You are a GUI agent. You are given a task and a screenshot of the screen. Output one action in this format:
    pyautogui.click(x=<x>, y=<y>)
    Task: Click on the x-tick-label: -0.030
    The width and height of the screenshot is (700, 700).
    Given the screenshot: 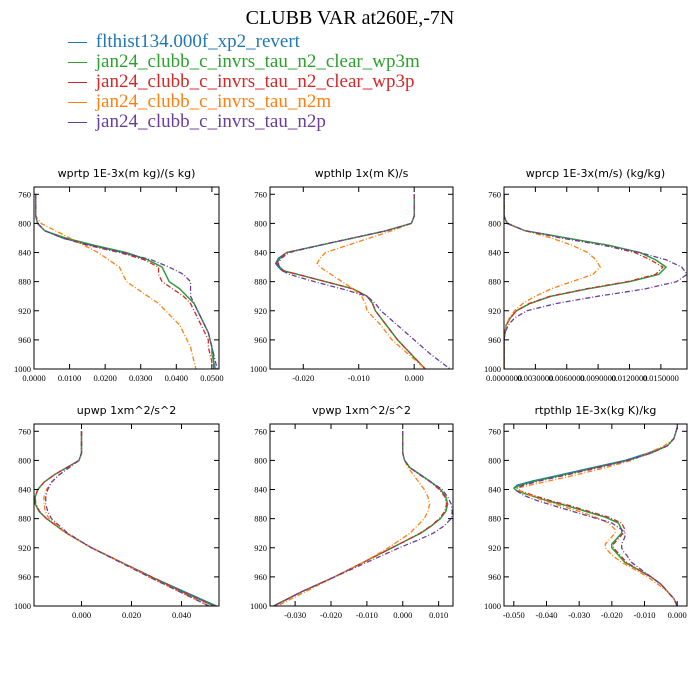 What is the action you would take?
    pyautogui.click(x=295, y=615)
    